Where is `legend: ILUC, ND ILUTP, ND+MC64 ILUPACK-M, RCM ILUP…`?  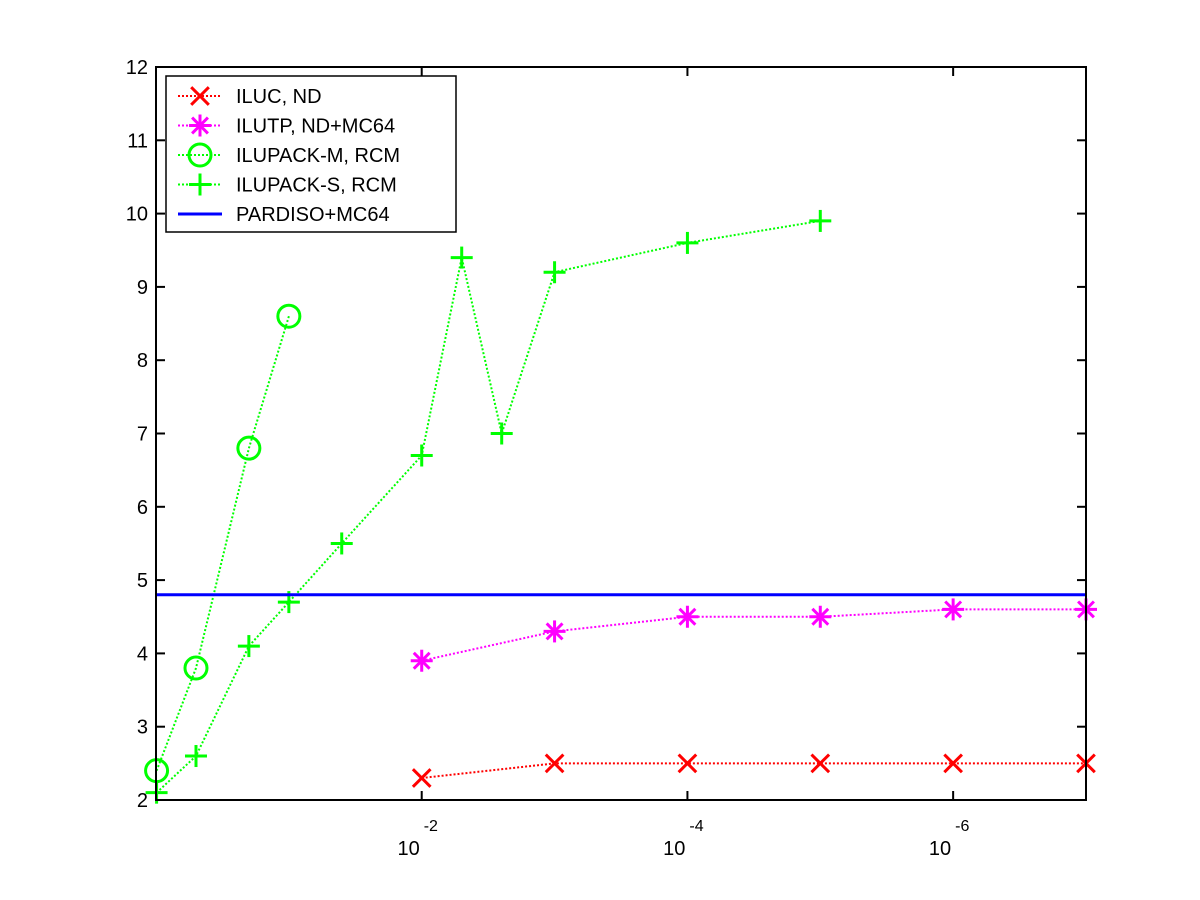
legend: ILUC, ND ILUTP, ND+MC64 ILUPACK-M, RCM ILUP… is located at coordinates (311, 154).